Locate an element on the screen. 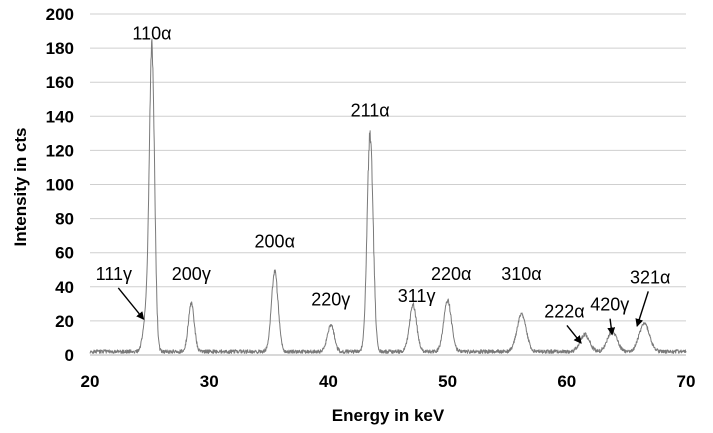  x-tick-label-0: 20 is located at coordinates (90, 381).